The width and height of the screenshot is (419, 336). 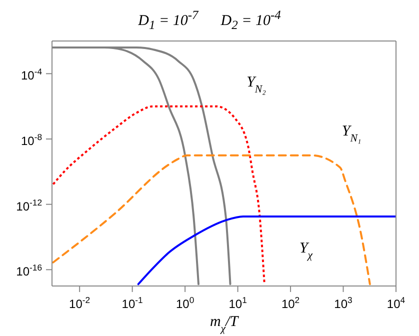 What do you see at coordinates (343, 303) in the screenshot?
I see `x-tick-label: 10$^{3}$` at bounding box center [343, 303].